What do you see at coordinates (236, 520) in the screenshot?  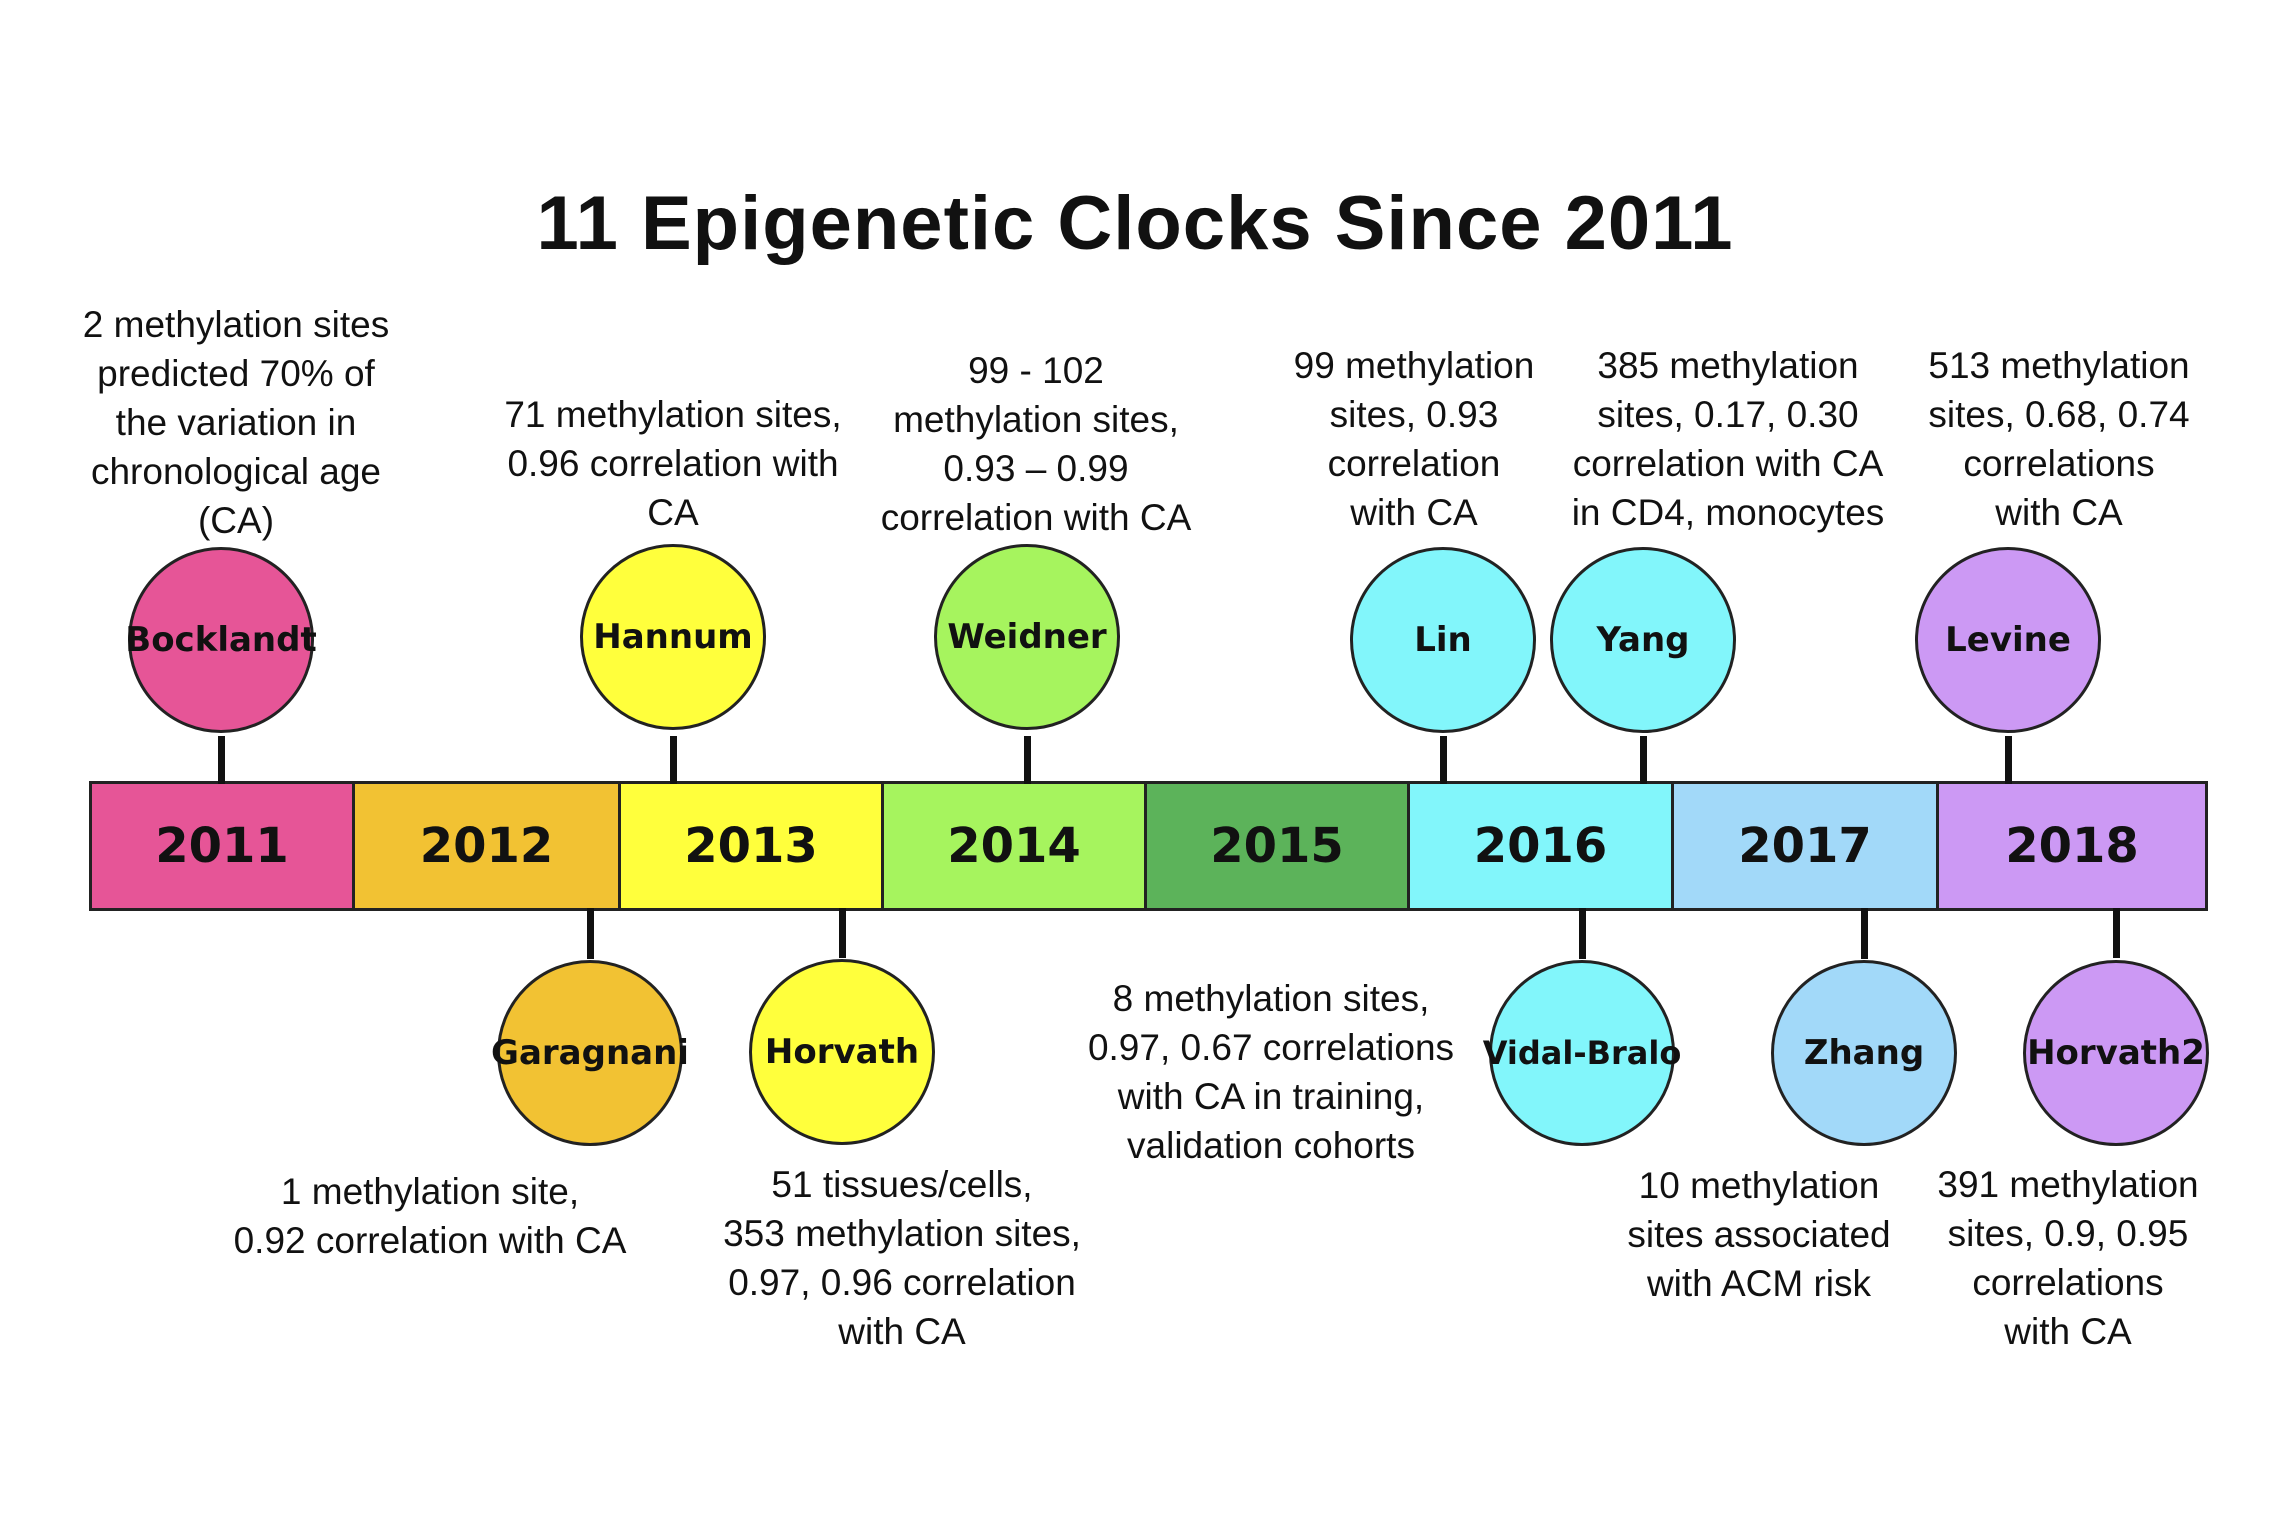 I see `description-line: (CA)` at bounding box center [236, 520].